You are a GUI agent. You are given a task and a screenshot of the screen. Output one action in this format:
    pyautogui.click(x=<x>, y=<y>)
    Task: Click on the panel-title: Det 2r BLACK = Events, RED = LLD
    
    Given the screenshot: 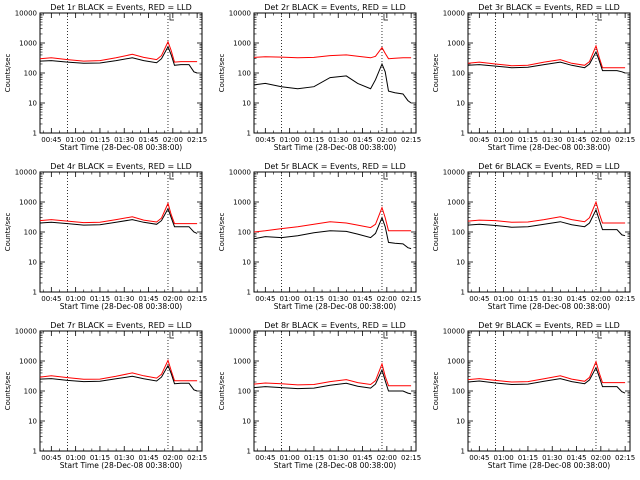 What is the action you would take?
    pyautogui.click(x=335, y=7)
    